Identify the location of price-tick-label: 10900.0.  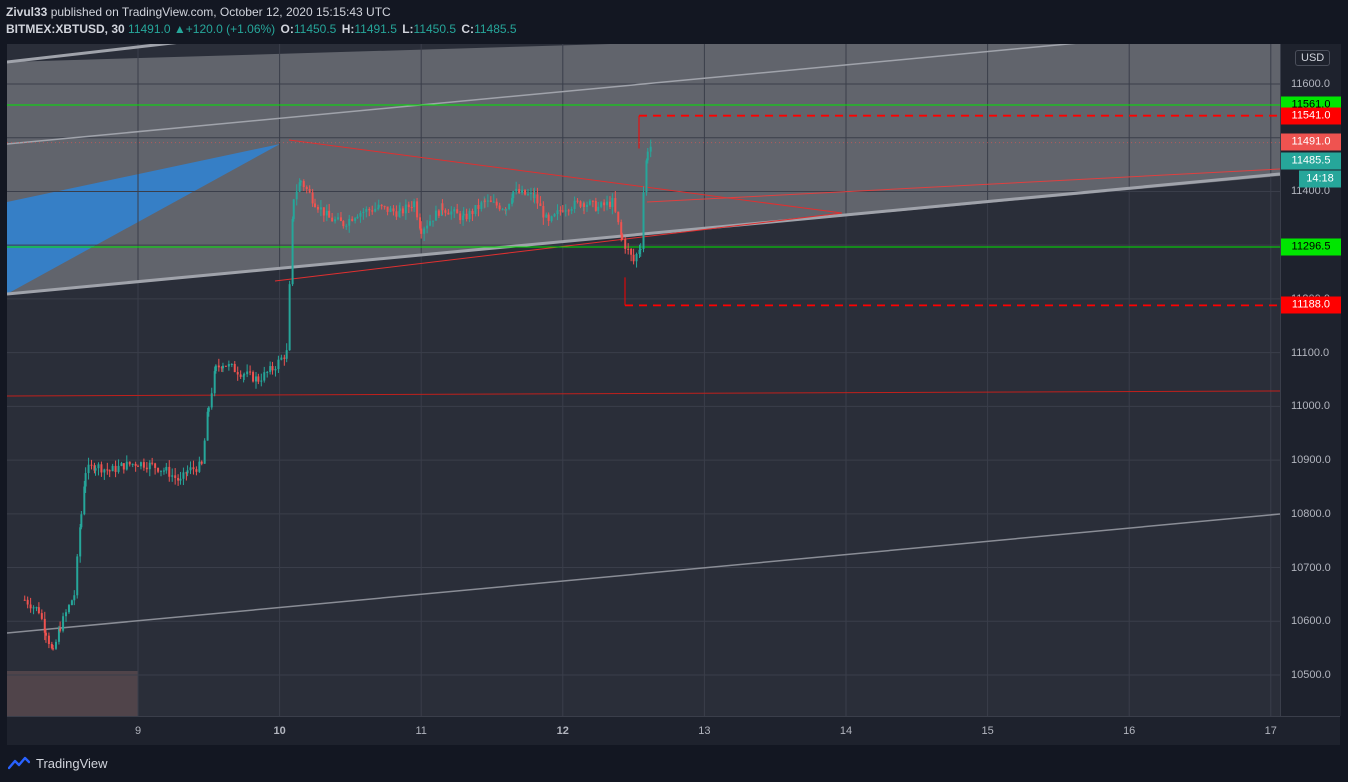
(1311, 460).